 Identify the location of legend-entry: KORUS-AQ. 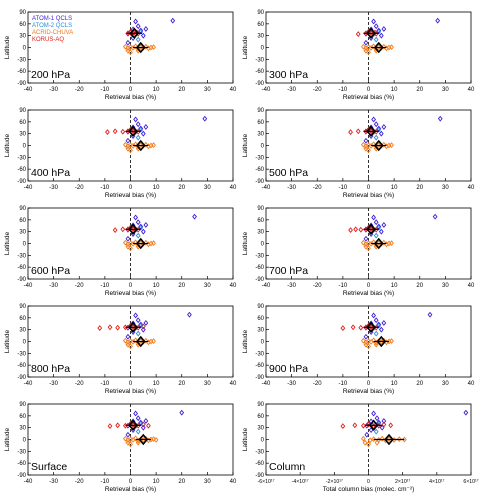
(48, 40).